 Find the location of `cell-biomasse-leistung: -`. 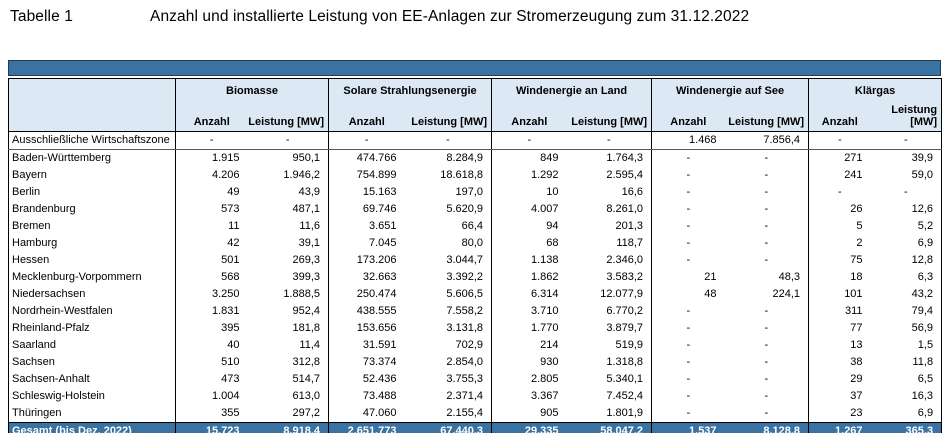

cell-biomasse-leistung: - is located at coordinates (288, 140).